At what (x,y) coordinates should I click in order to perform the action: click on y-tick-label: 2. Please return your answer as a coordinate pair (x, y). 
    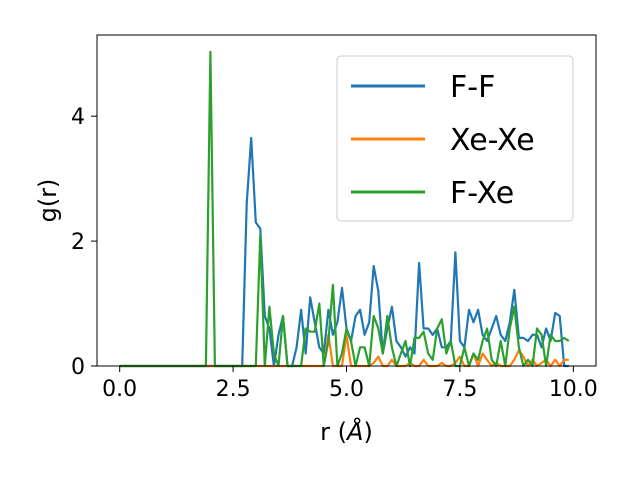
    Looking at the image, I should click on (78, 242).